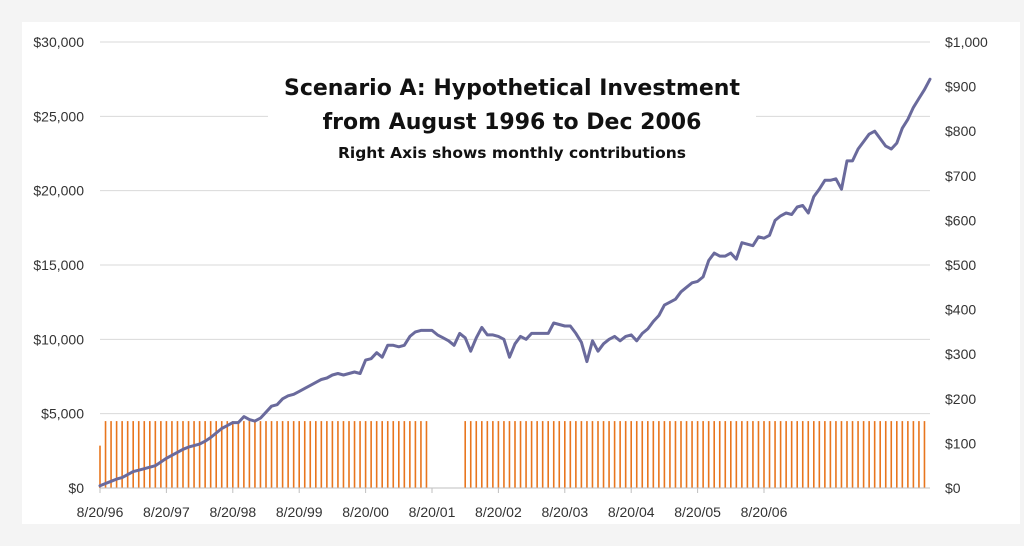 The height and width of the screenshot is (546, 1024). I want to click on x-tick-label: 8/20/96, so click(100, 512).